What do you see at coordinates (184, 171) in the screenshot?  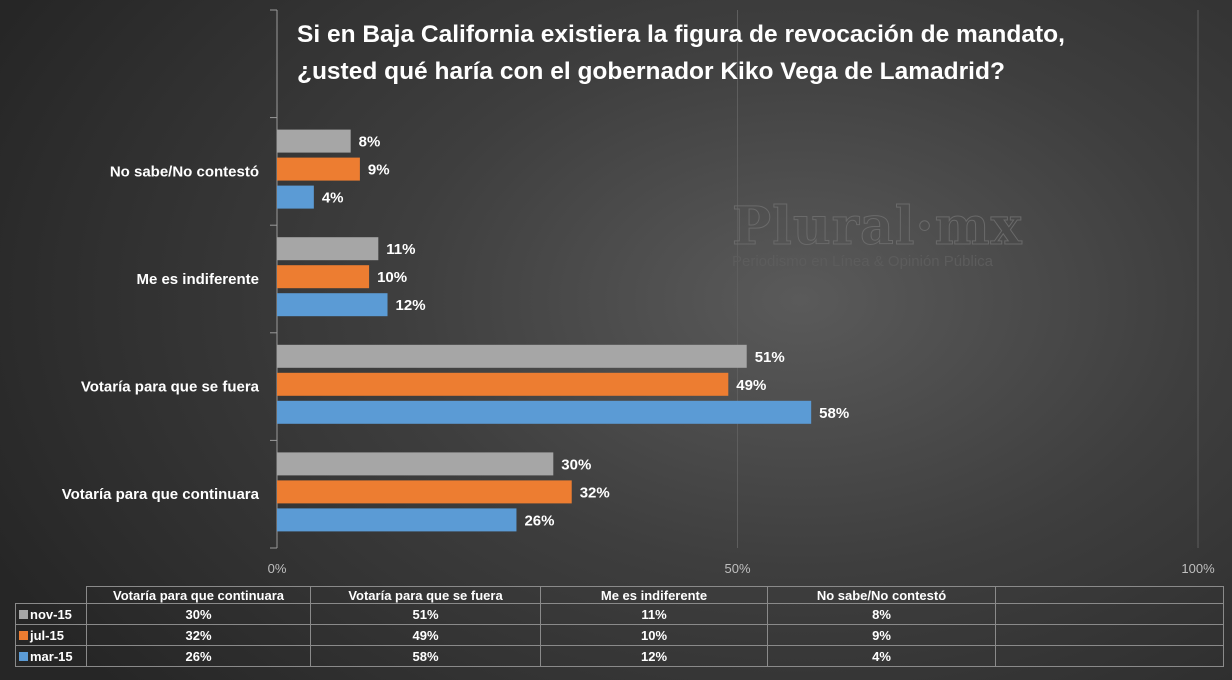 I see `category-label: No sabe/No contestó` at bounding box center [184, 171].